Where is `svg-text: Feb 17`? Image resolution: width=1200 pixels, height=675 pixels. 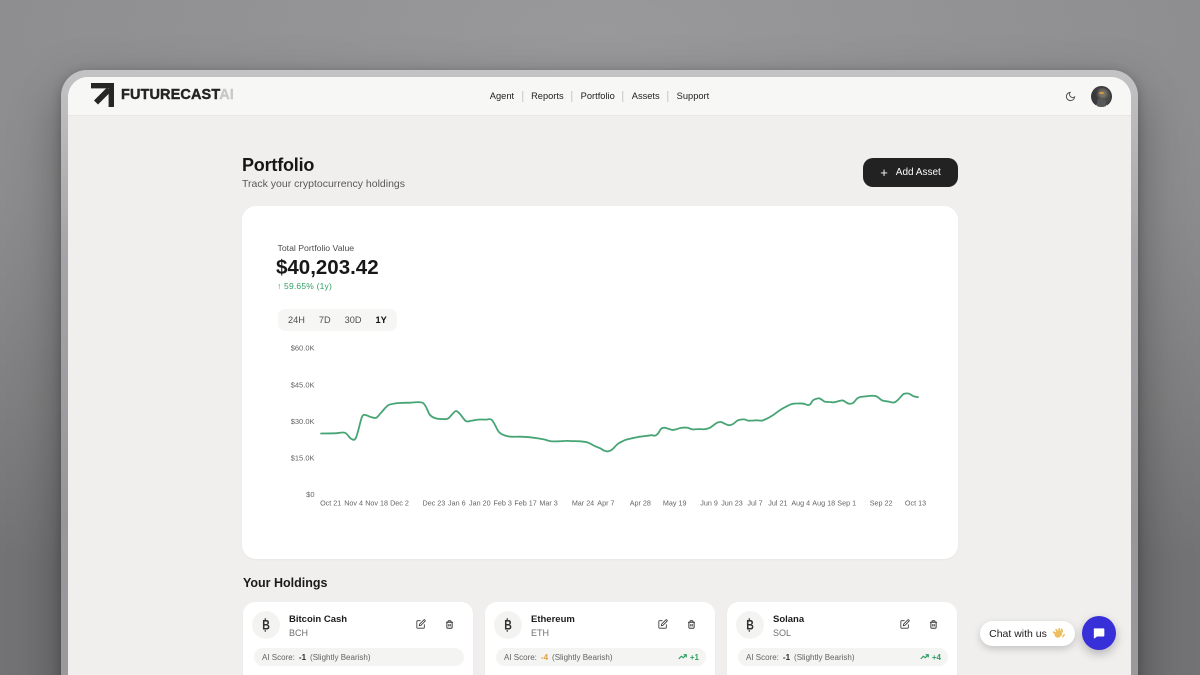 svg-text: Feb 17 is located at coordinates (525, 503).